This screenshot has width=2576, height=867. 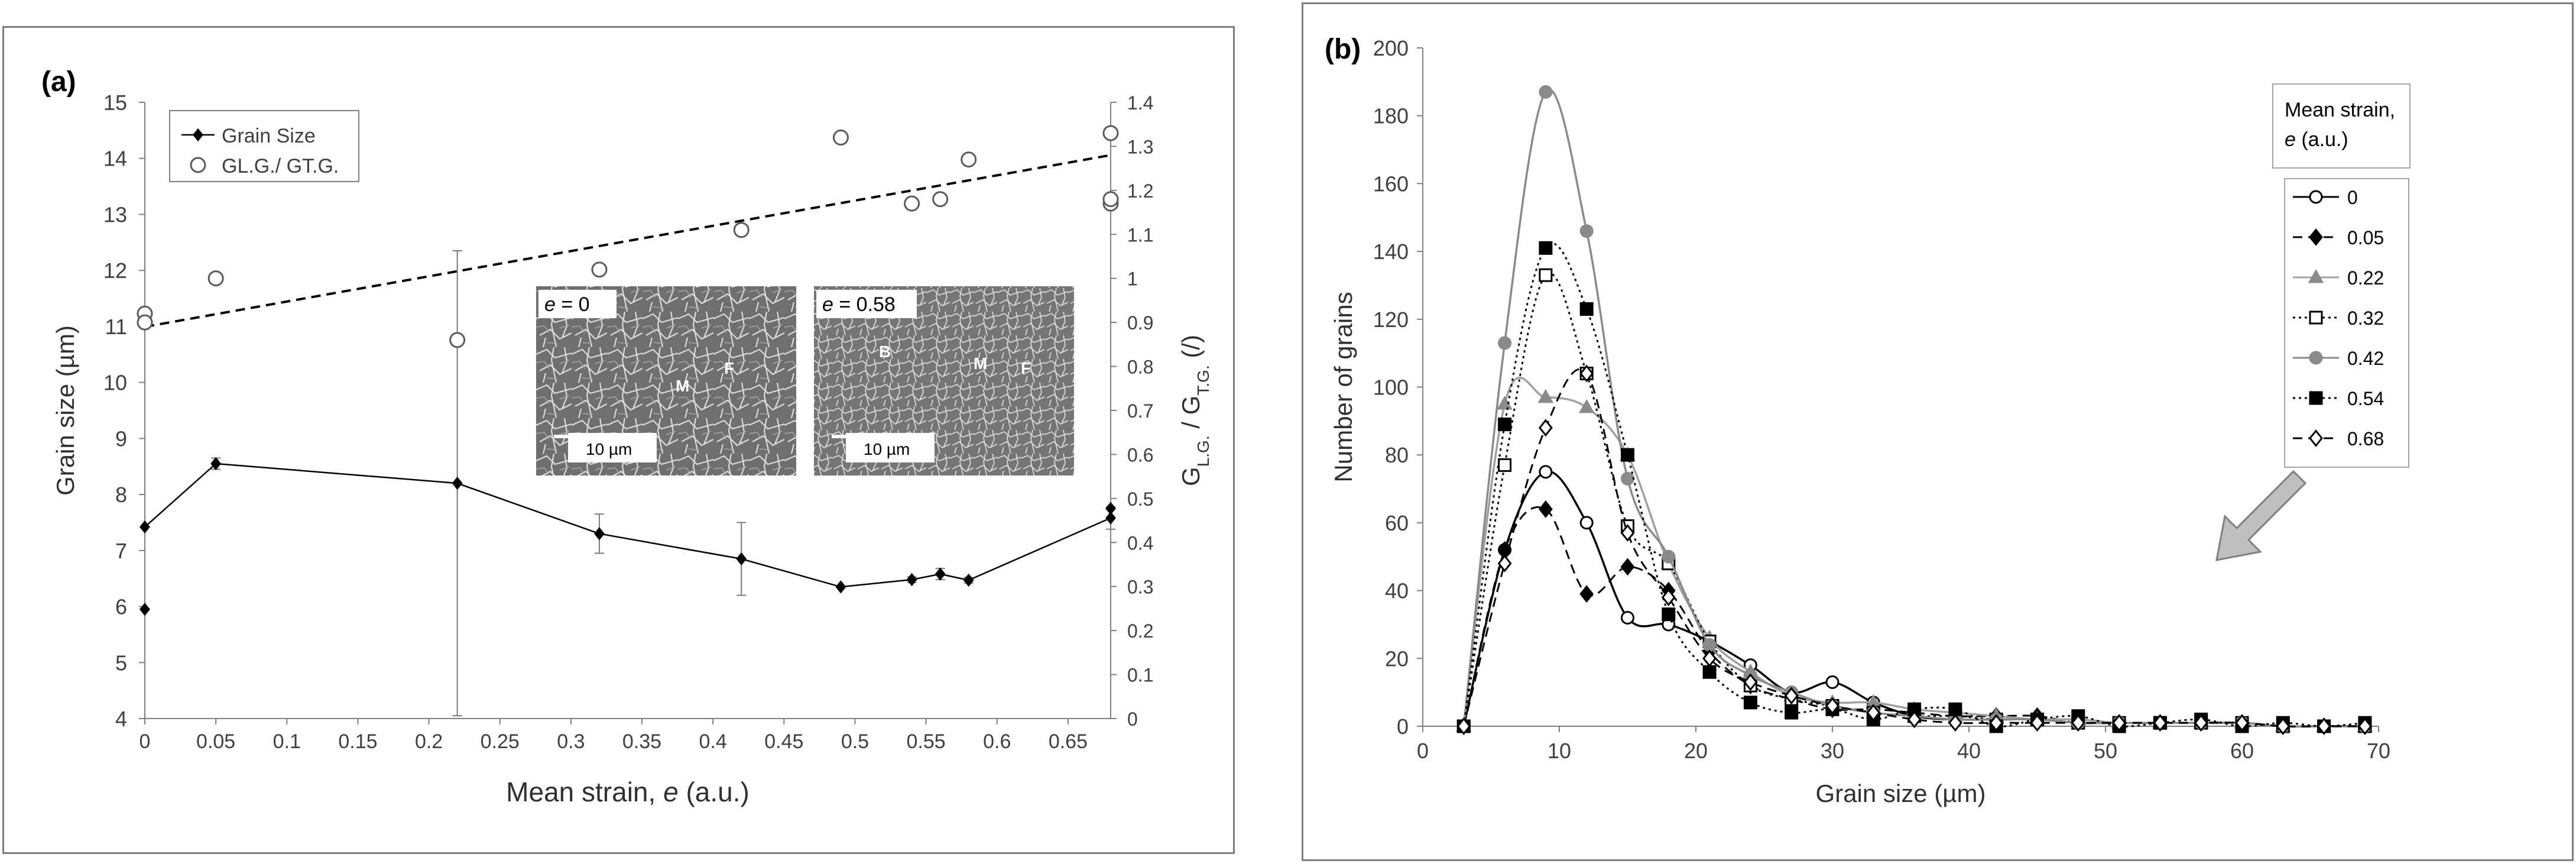 What do you see at coordinates (855, 741) in the screenshot?
I see `chart-a-x-tick-label: 0.5` at bounding box center [855, 741].